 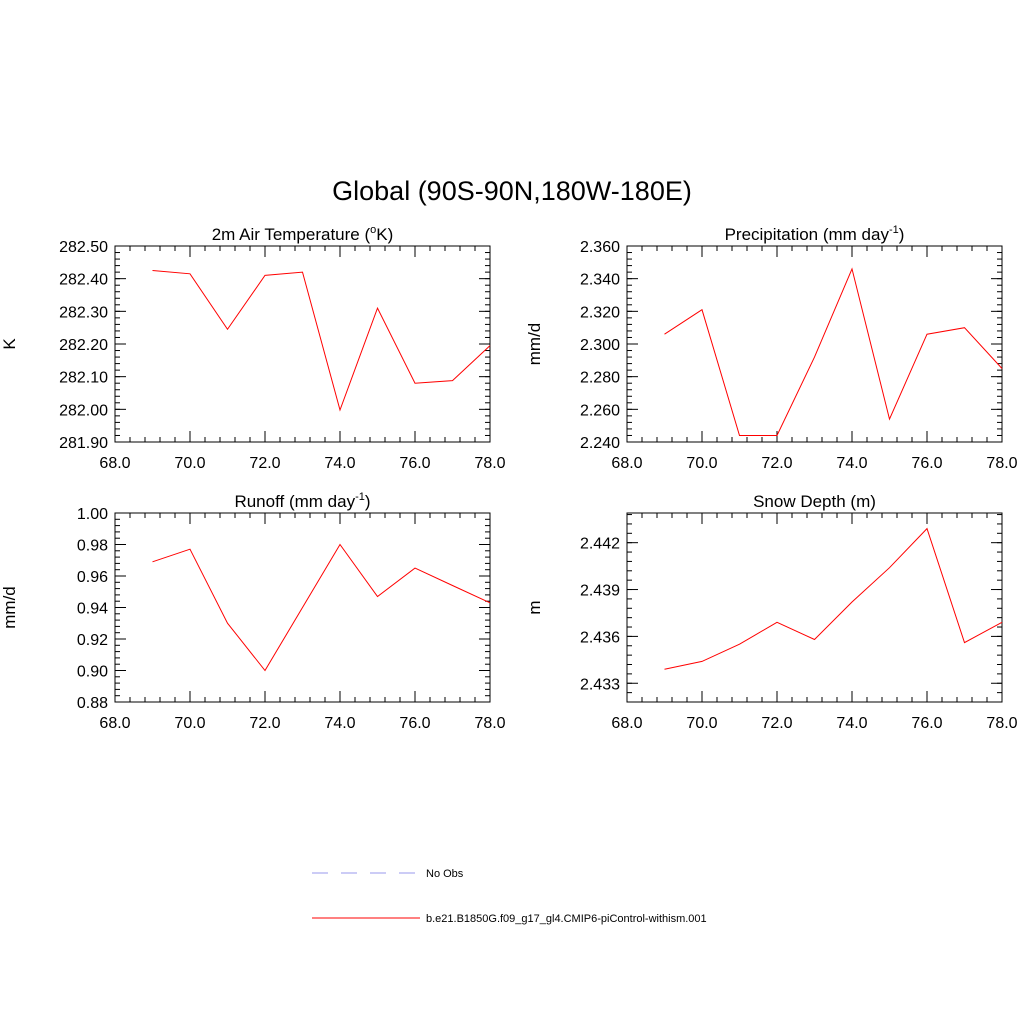 I want to click on y-tick-label: 0.94, so click(x=92, y=609).